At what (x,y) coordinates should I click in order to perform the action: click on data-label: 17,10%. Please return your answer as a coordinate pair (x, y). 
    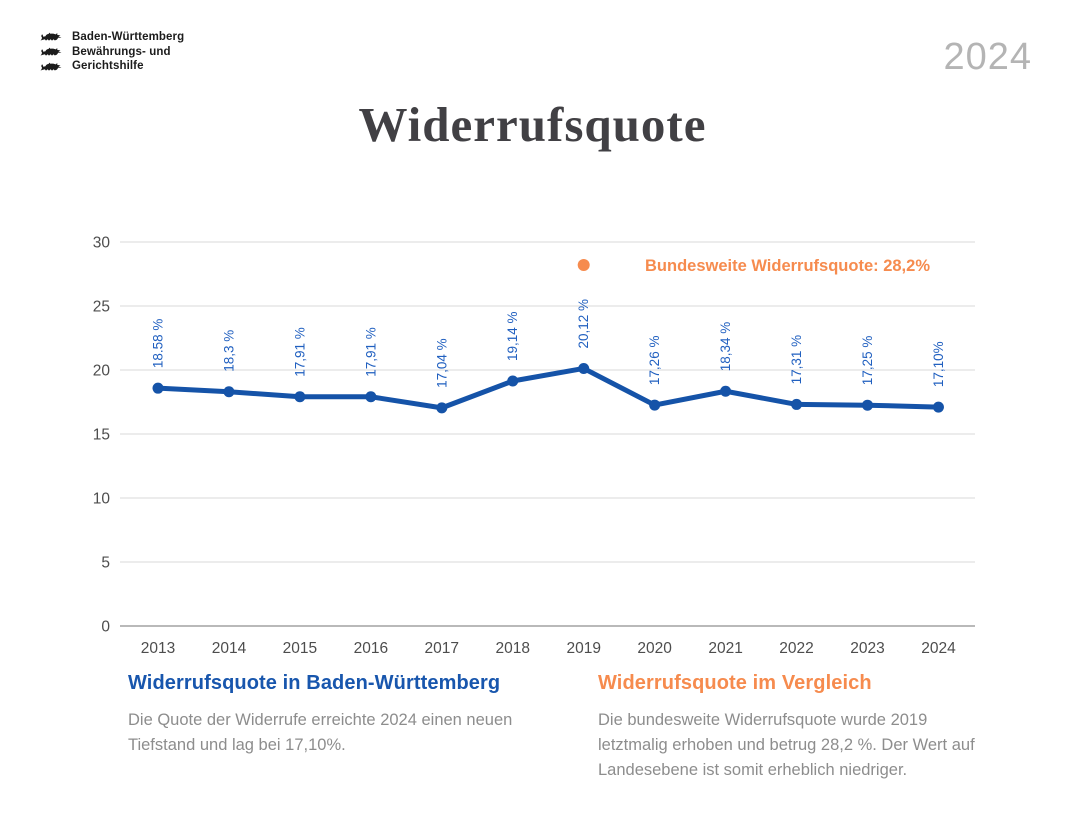
    Looking at the image, I should click on (938, 364).